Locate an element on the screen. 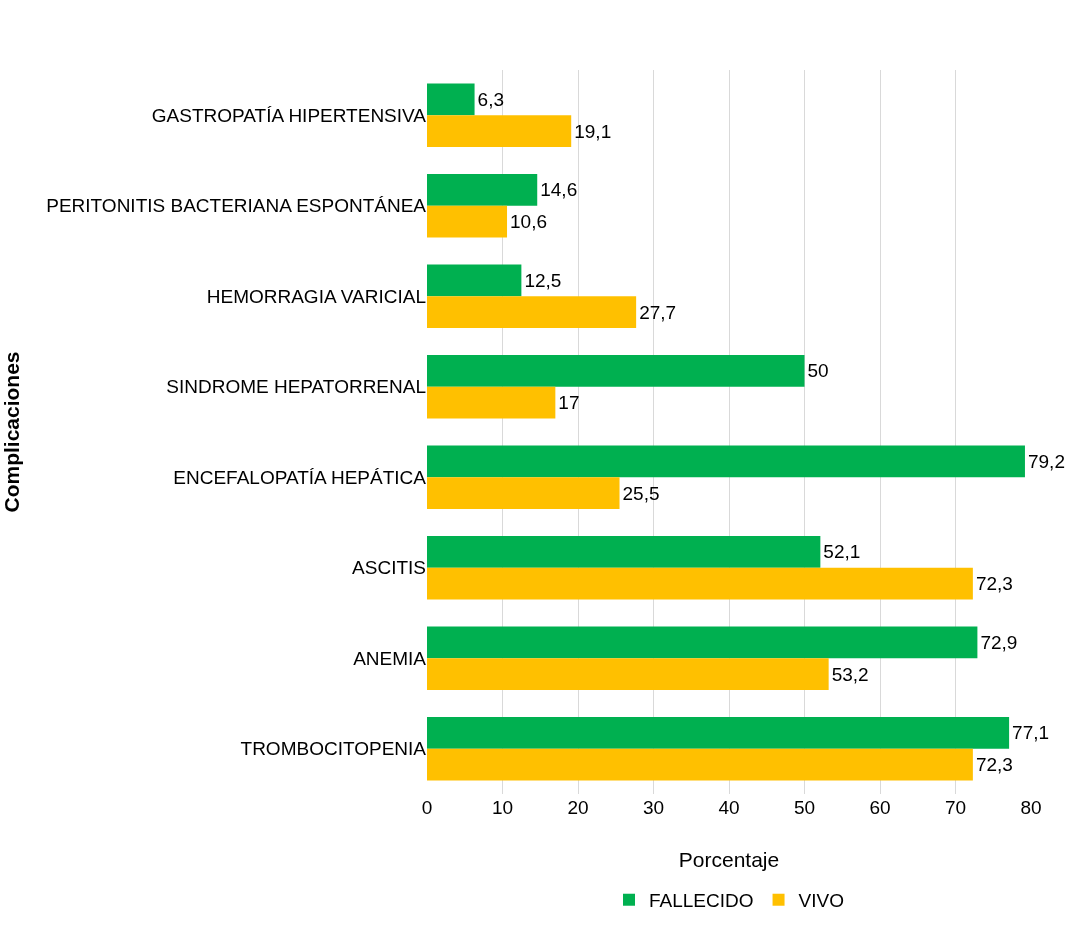  x-tick-label: 70 is located at coordinates (955, 807).